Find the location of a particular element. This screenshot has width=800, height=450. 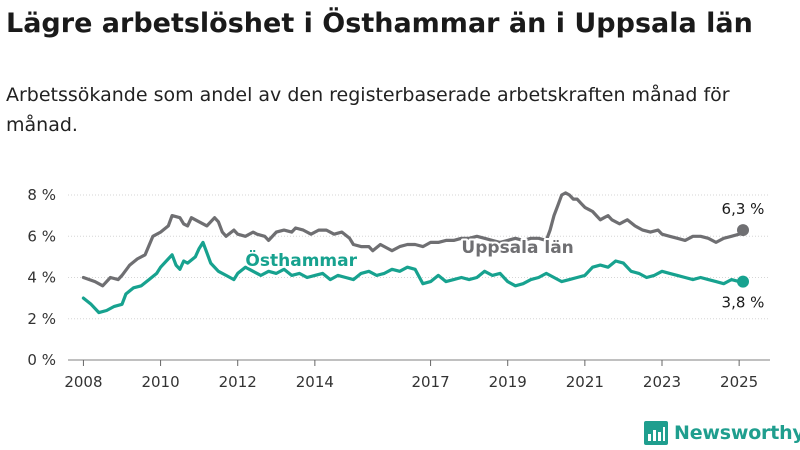

x-axis-ticks: 2008 2010 2012 2014 2017 2019 2021 2023 2025 is located at coordinates (411, 375).